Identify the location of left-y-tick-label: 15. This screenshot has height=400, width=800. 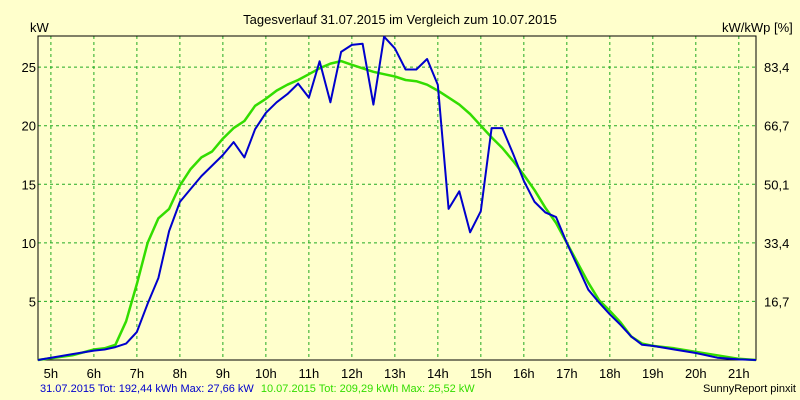
(29, 184).